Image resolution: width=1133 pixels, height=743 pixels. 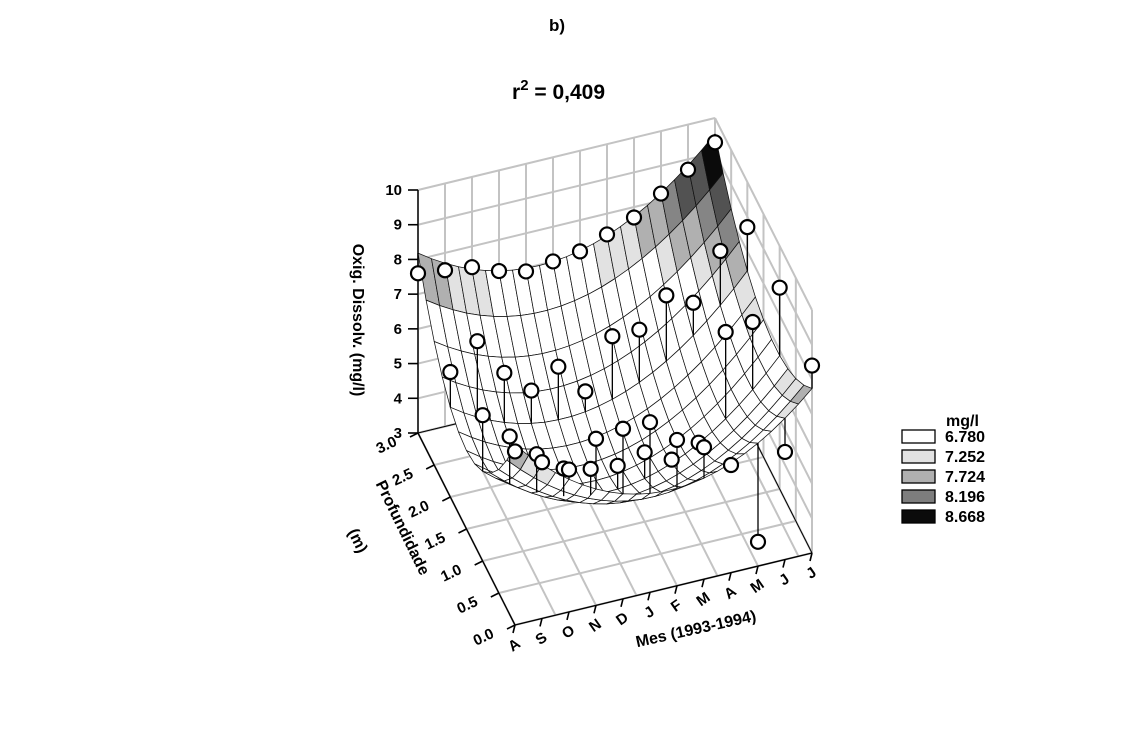 I want to click on z-tick-label: 5, so click(x=398, y=364).